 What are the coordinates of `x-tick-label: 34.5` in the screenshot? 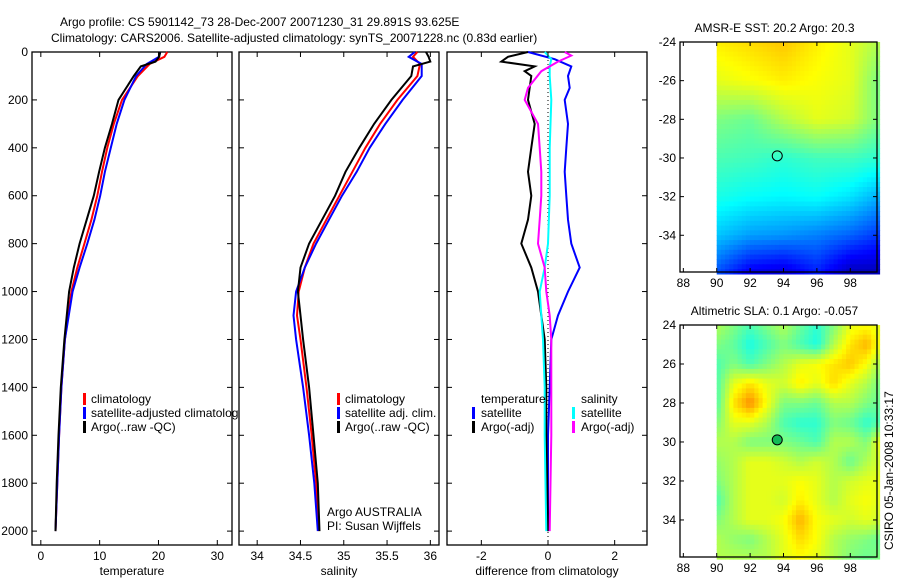 It's located at (301, 556).